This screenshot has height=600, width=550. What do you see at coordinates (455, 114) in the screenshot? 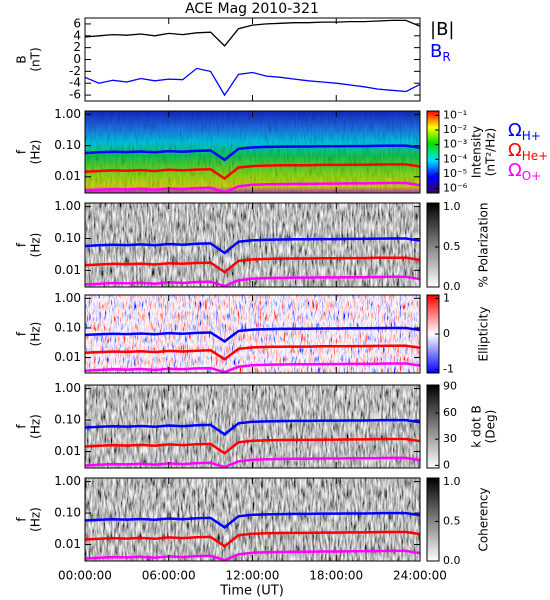
I see `colorbar-tick-label: 10⁻¹` at bounding box center [455, 114].